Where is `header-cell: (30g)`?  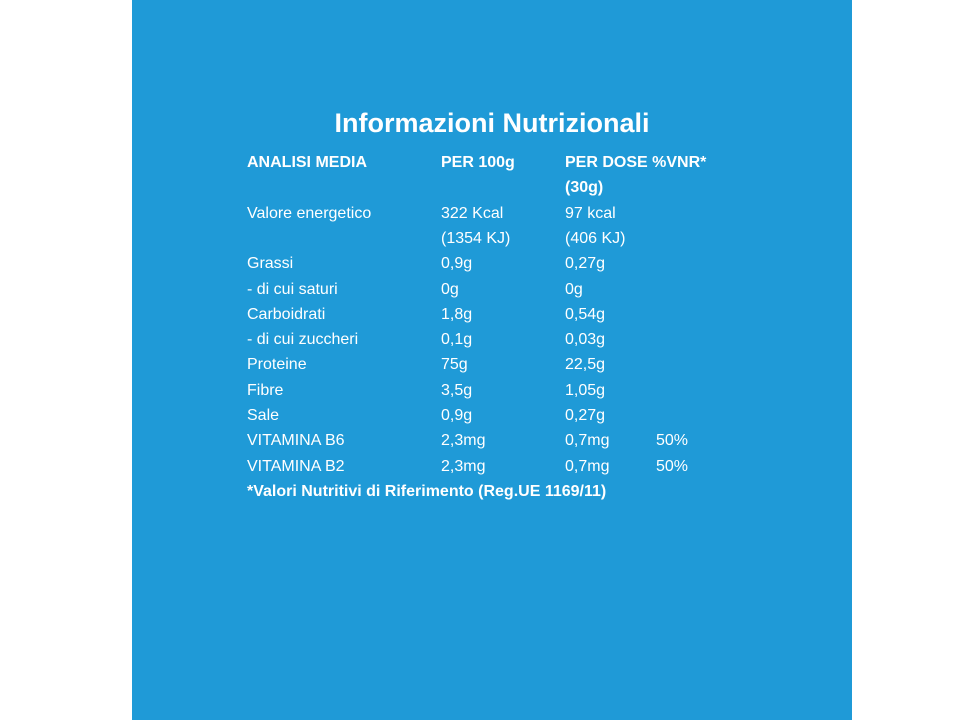
header-cell: (30g) is located at coordinates (584, 188).